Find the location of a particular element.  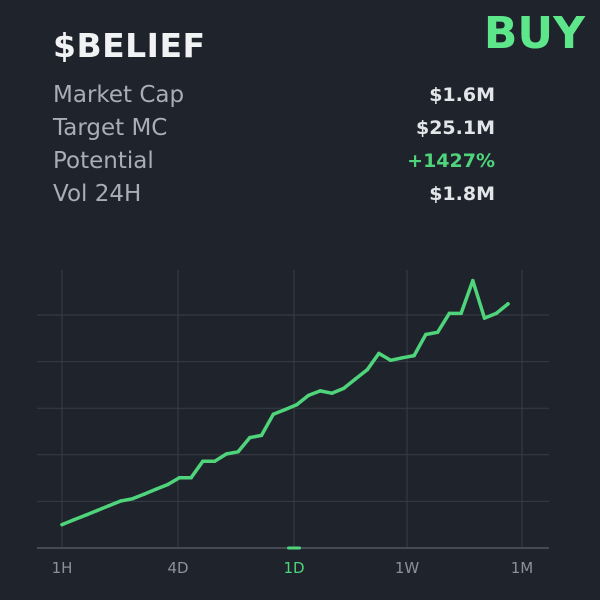

vol-24h-label: Vol 24H is located at coordinates (97, 194).